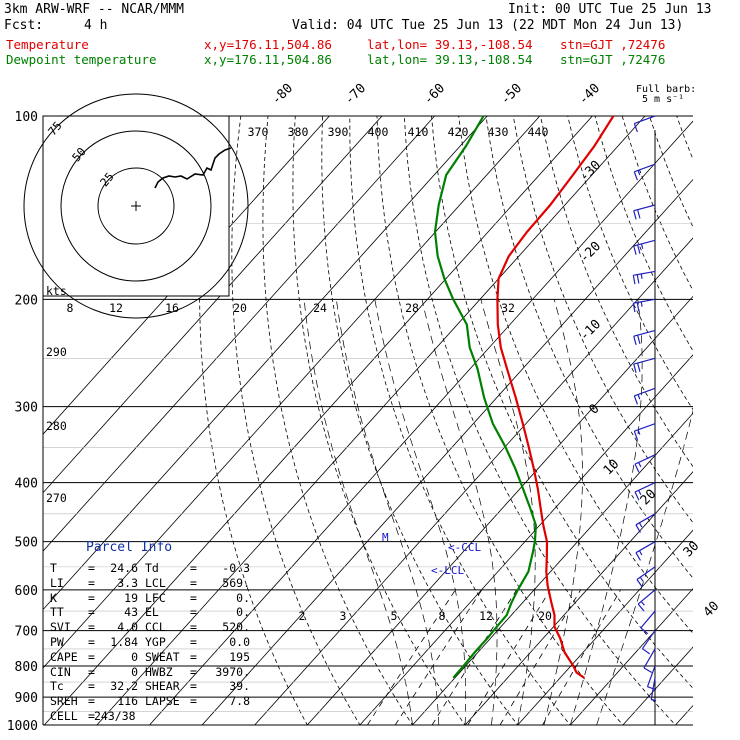 Image resolution: width=740 pixels, height=740 pixels. What do you see at coordinates (663, 99) in the screenshot?
I see `barb-note-units: 5 m s⁻¹` at bounding box center [663, 99].